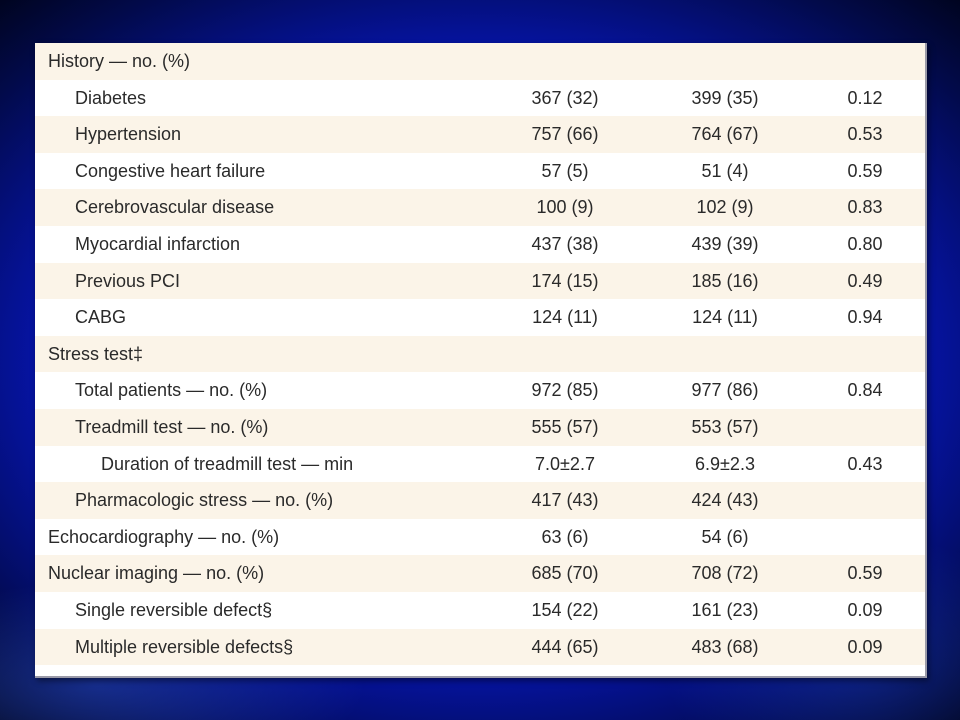  Describe the element at coordinates (565, 207) in the screenshot. I see `group-1-value: 100 (9)` at that location.